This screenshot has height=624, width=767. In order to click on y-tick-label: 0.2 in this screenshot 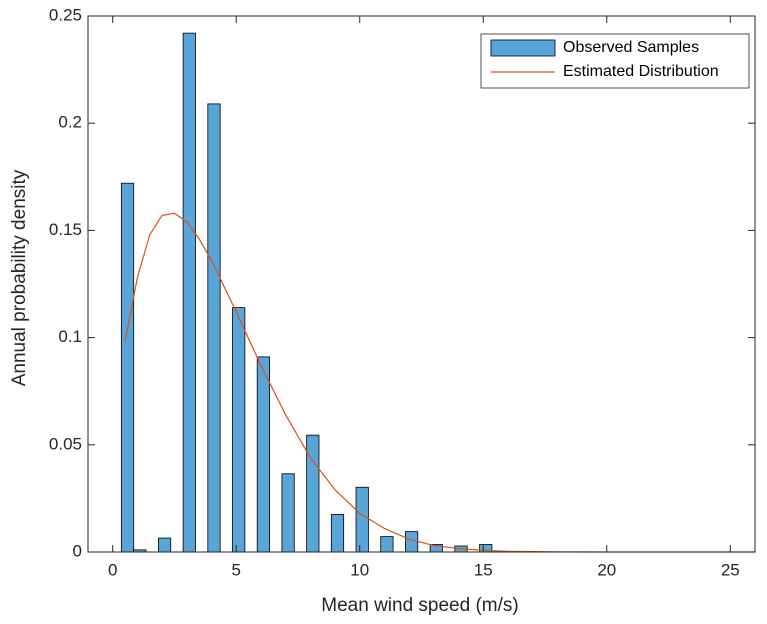, I will do `click(70, 122)`.